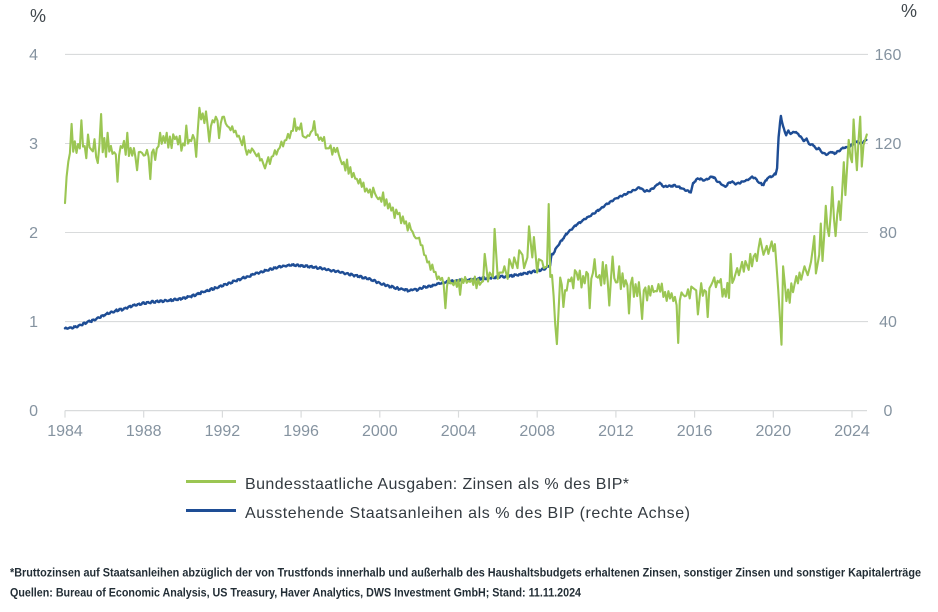  What do you see at coordinates (537, 431) in the screenshot?
I see `svg-text: 2008` at bounding box center [537, 431].